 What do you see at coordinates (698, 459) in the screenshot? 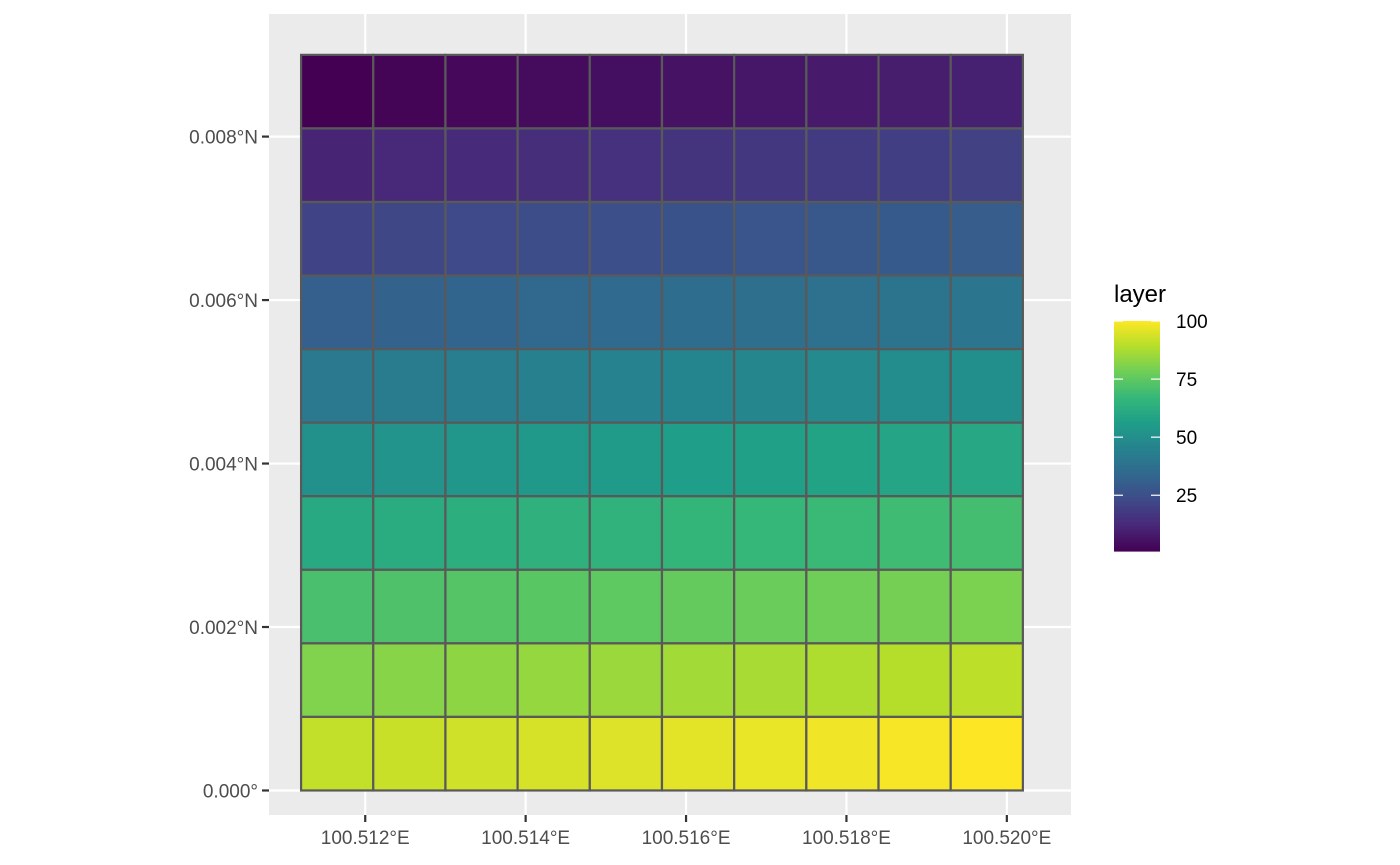
I see `cell-r5-c5` at bounding box center [698, 459].